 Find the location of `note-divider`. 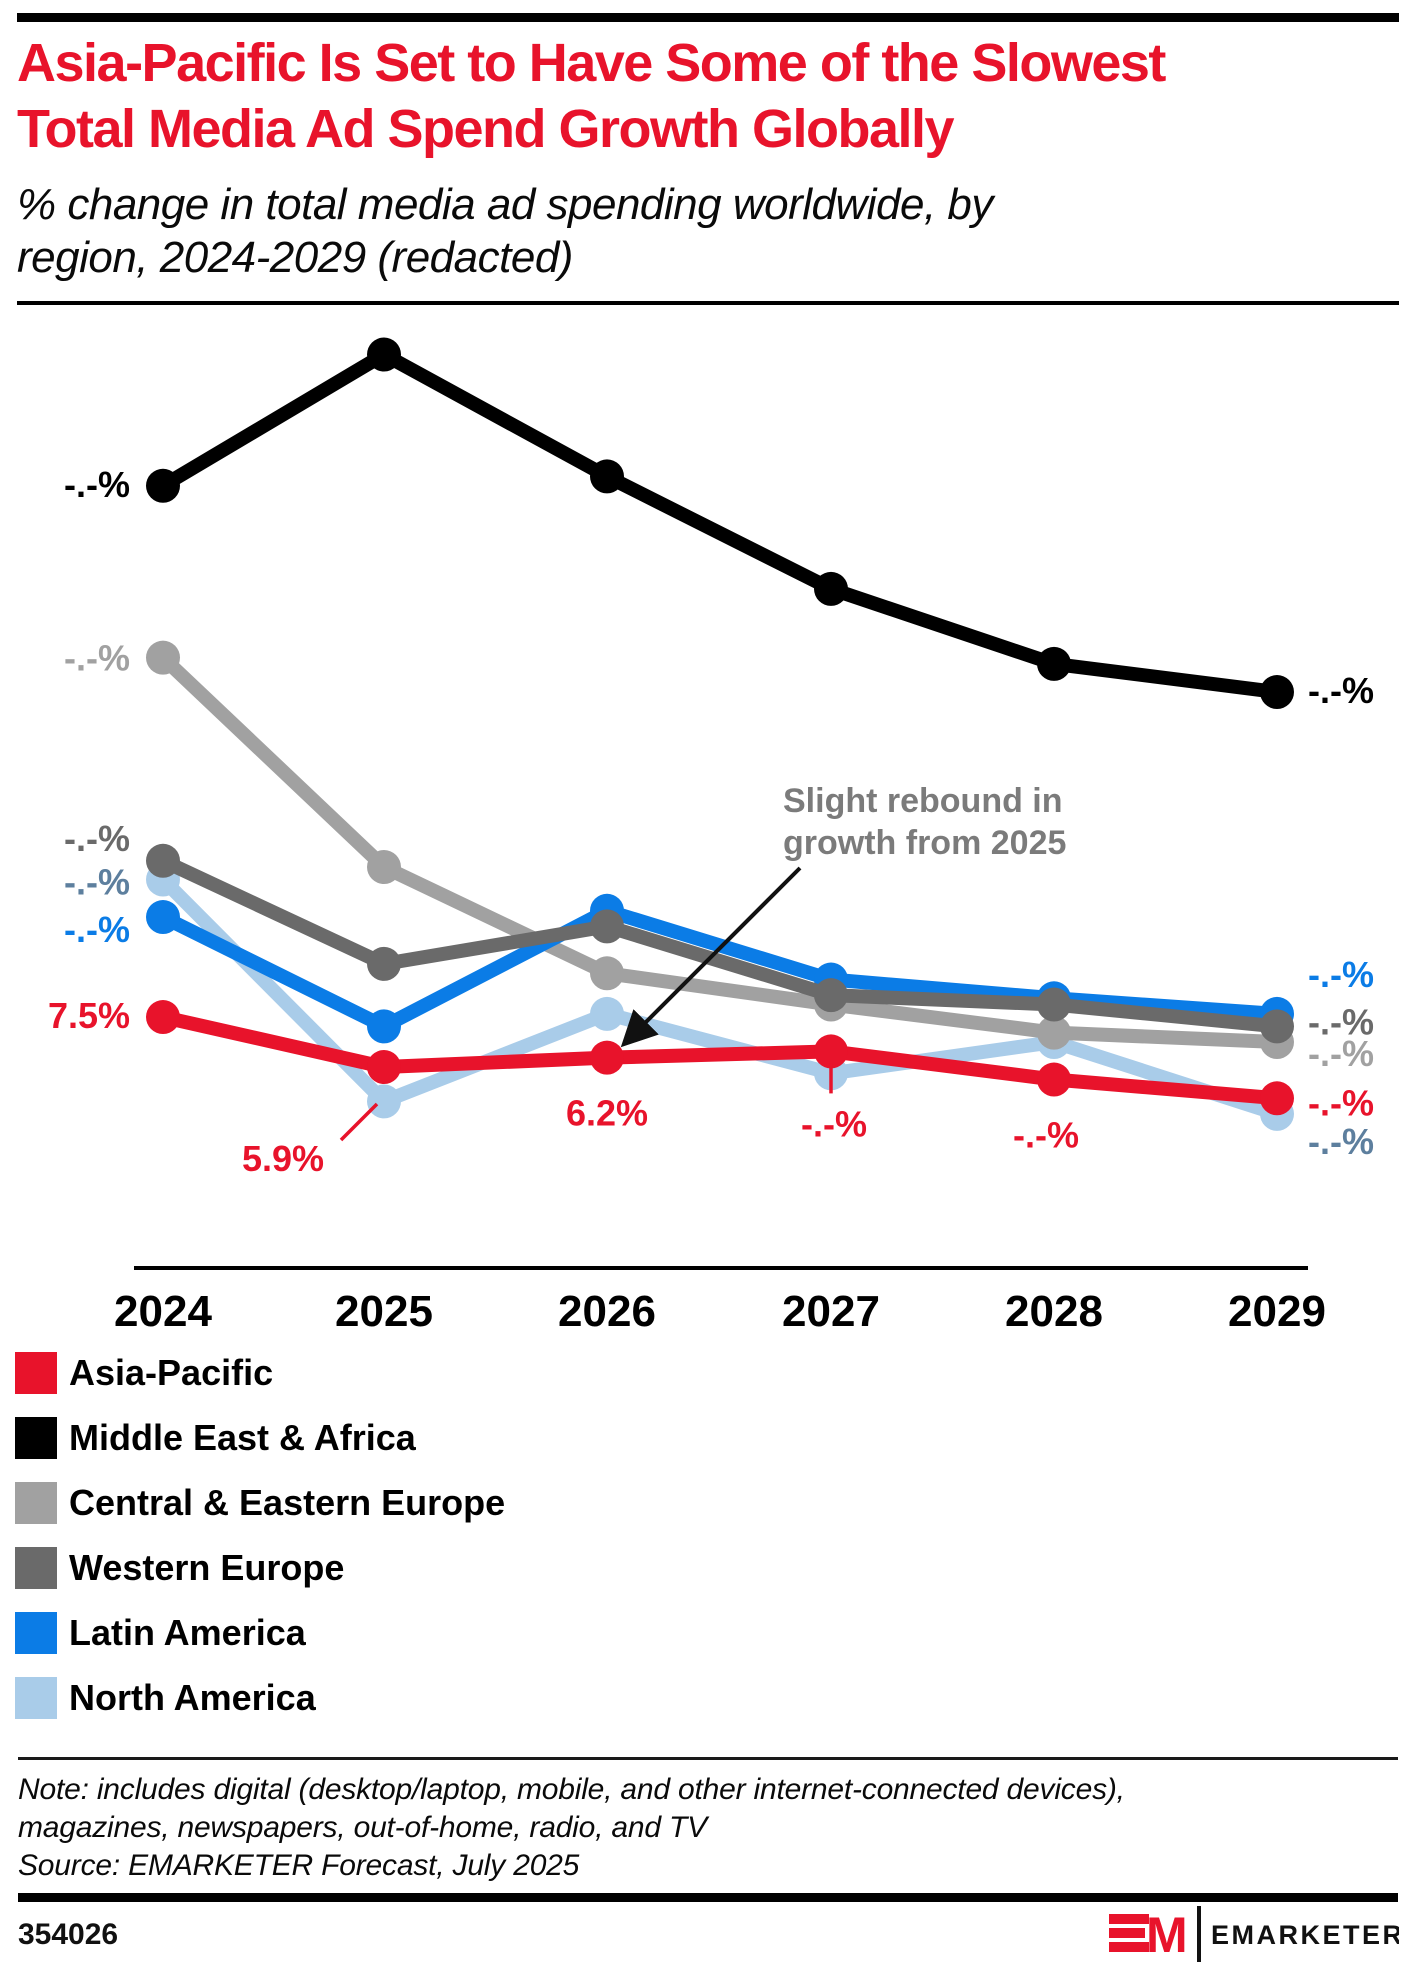

note-divider is located at coordinates (708, 1758).